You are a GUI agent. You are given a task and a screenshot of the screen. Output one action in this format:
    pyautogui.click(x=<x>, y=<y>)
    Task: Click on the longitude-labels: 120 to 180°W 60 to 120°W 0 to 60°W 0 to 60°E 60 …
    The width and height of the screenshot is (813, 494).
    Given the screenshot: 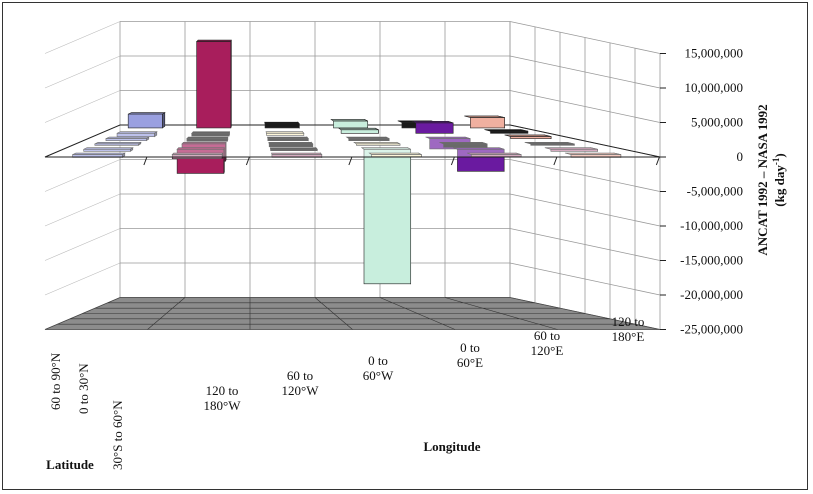 What is the action you would take?
    pyautogui.click(x=424, y=363)
    